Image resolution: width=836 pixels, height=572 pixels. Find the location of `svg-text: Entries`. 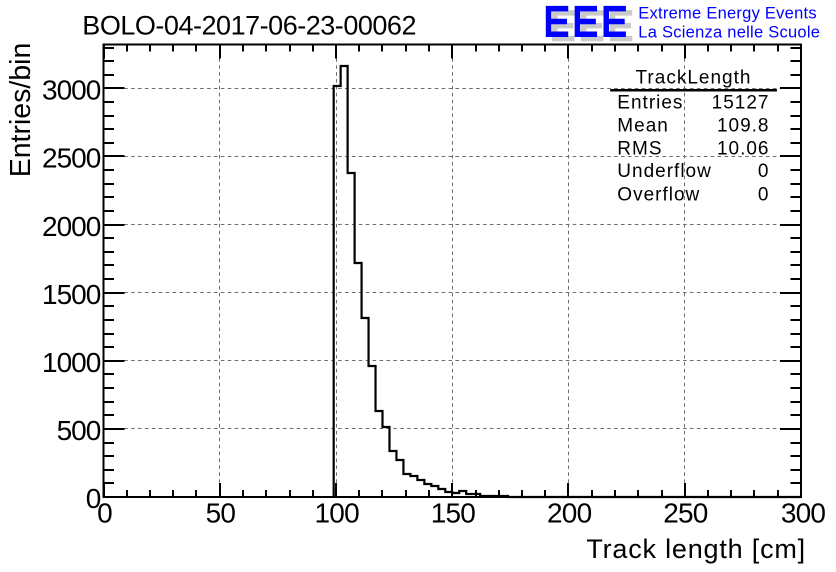

svg-text: Entries is located at coordinates (650, 103).